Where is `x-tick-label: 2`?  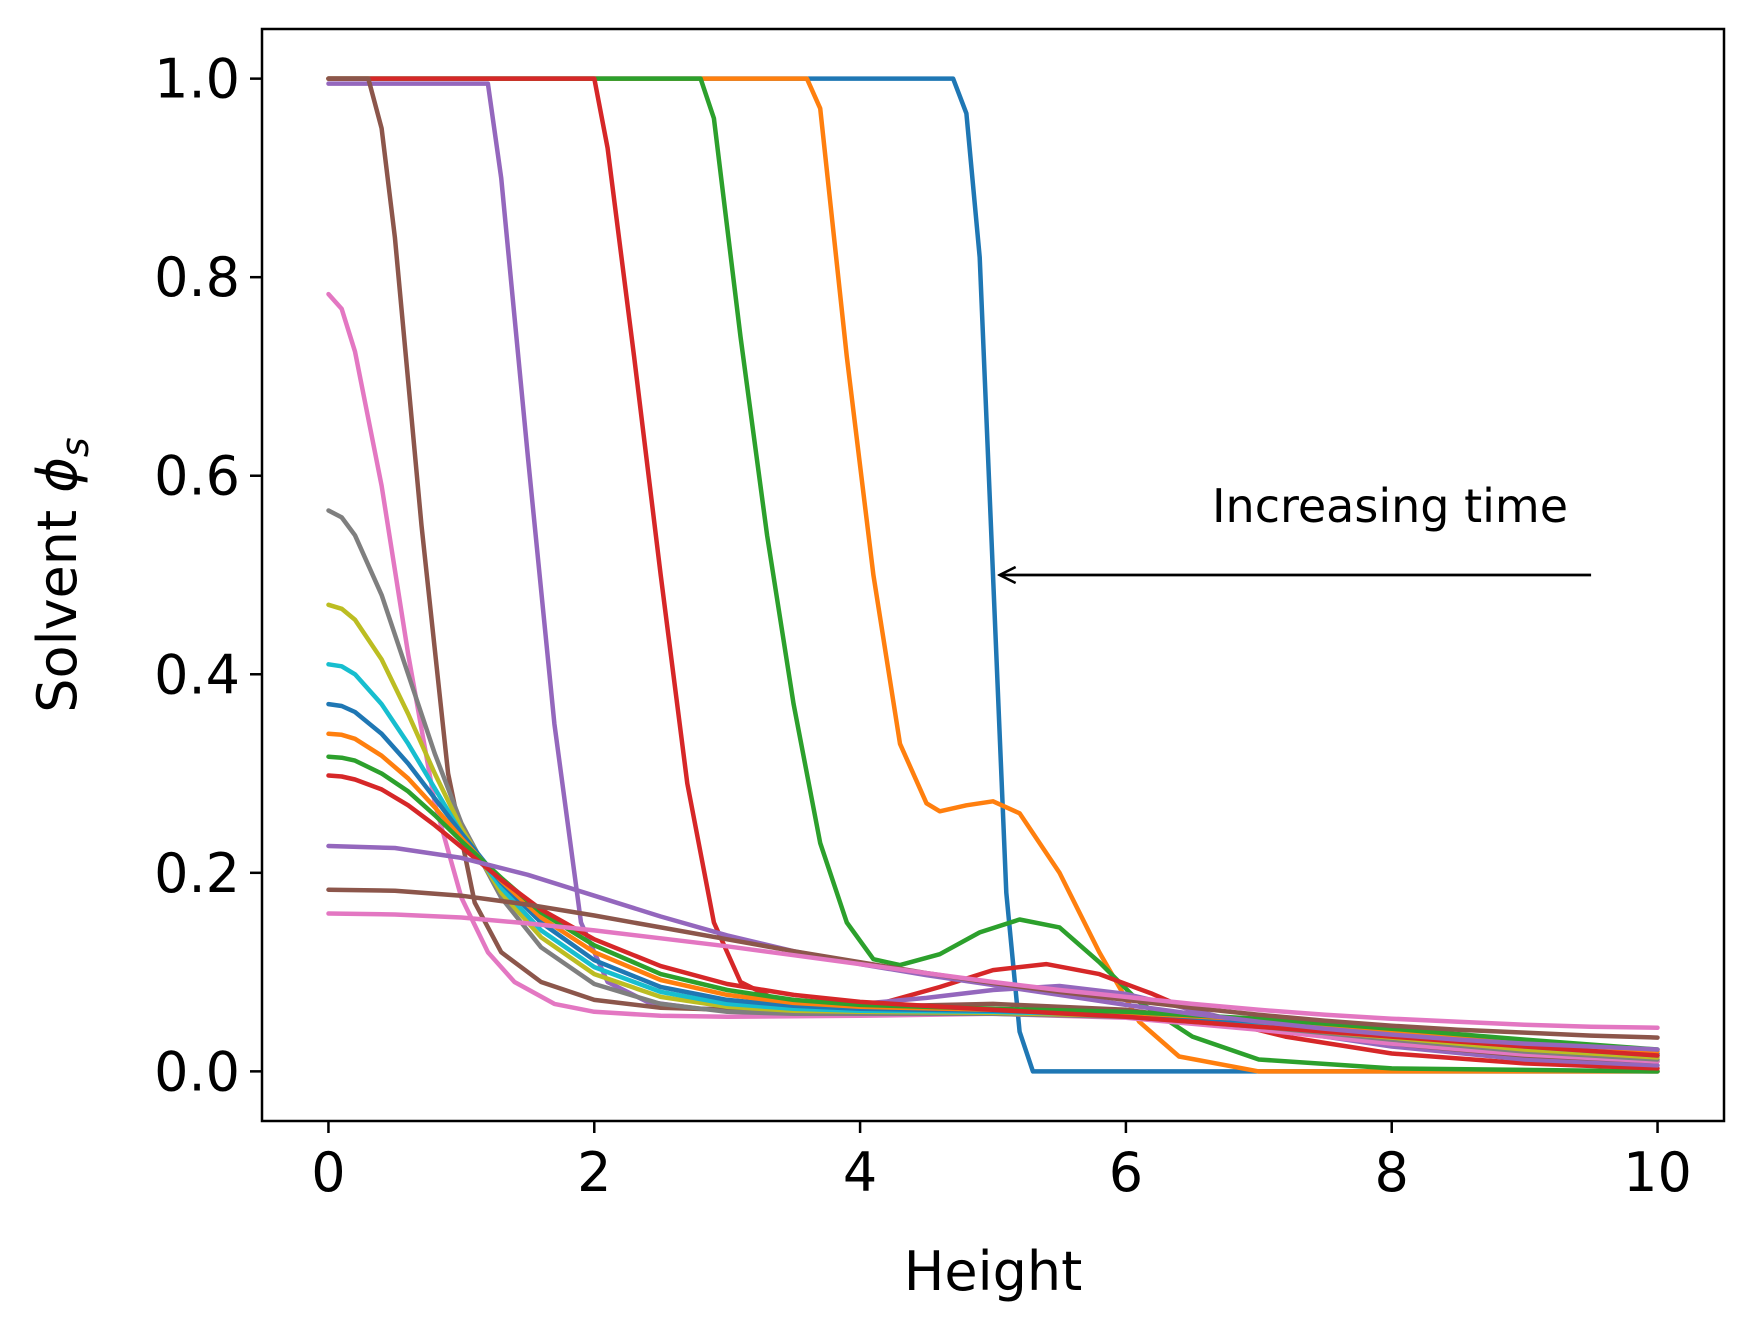 x-tick-label: 2 is located at coordinates (594, 1172).